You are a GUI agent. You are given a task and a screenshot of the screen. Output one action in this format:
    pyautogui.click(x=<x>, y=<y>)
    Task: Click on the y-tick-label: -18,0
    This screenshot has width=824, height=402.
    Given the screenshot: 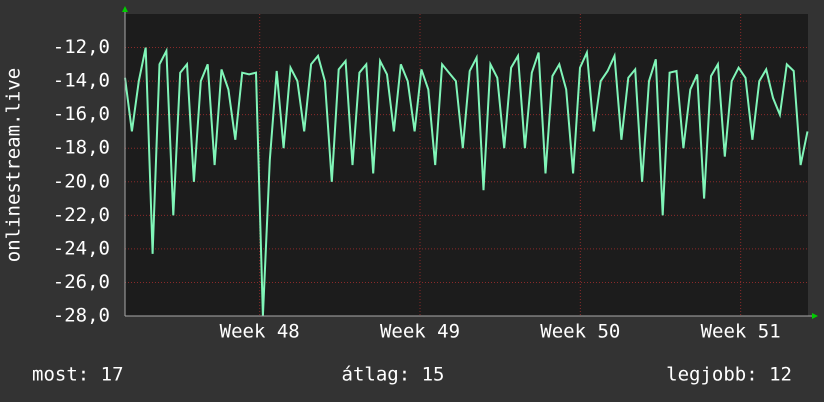 What is the action you would take?
    pyautogui.click(x=81, y=148)
    